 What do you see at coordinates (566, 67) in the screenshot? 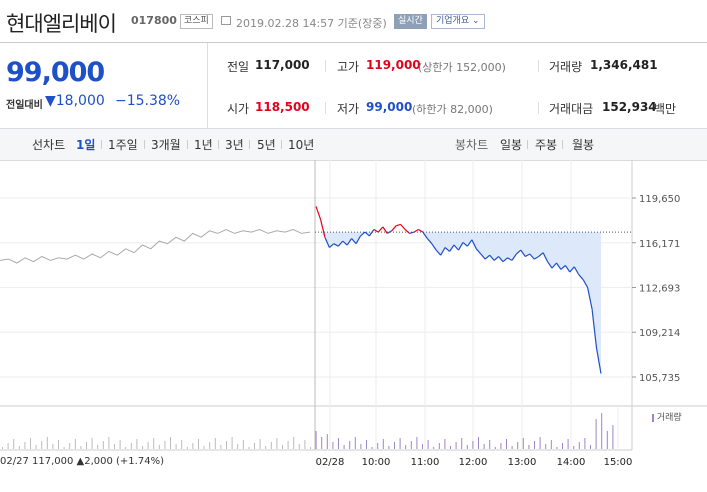
I see `volume-label: 거래량` at bounding box center [566, 67].